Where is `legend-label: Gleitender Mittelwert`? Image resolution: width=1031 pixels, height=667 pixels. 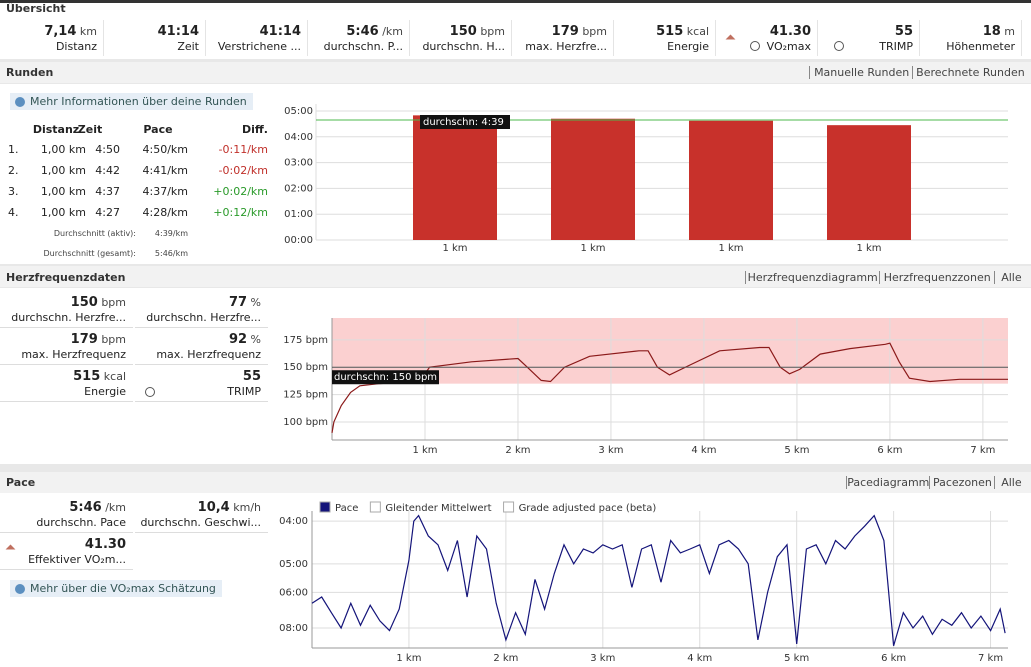 legend-label: Gleitender Mittelwert is located at coordinates (438, 508).